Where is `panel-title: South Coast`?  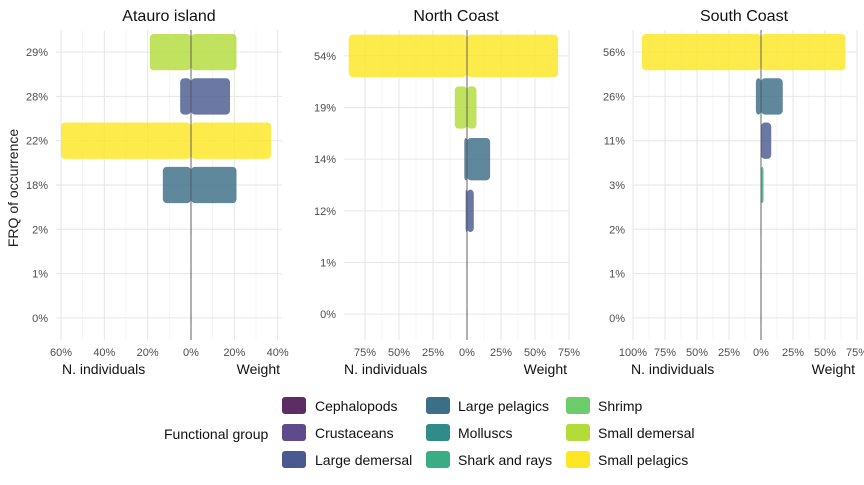
panel-title: South Coast is located at coordinates (744, 16).